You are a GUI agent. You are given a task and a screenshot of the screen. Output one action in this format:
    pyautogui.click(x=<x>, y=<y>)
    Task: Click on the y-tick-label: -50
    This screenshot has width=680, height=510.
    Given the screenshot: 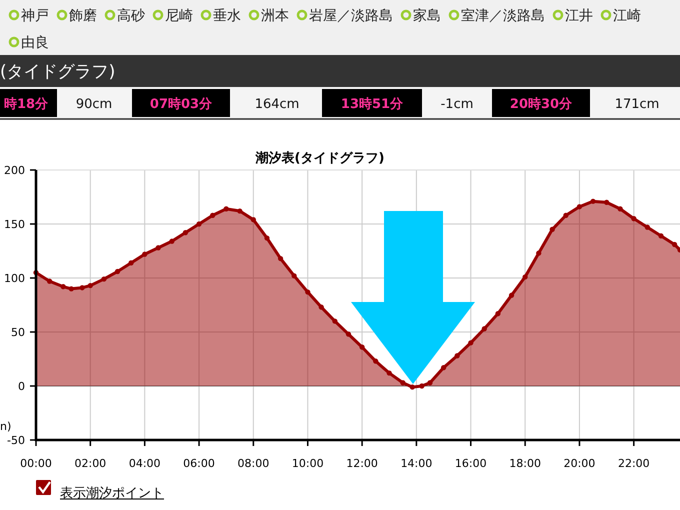 What is the action you would take?
    pyautogui.click(x=16, y=440)
    